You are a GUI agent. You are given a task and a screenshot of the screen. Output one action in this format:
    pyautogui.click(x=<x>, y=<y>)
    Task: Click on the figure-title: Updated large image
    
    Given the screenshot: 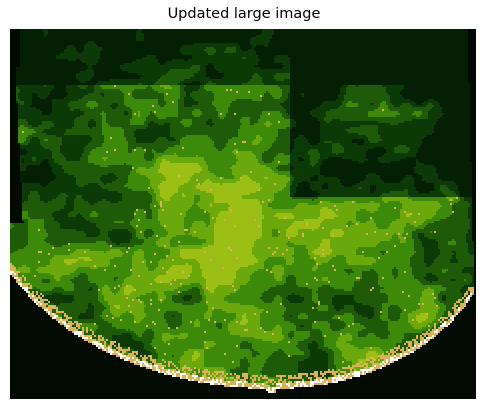 What is the action you would take?
    pyautogui.click(x=244, y=14)
    